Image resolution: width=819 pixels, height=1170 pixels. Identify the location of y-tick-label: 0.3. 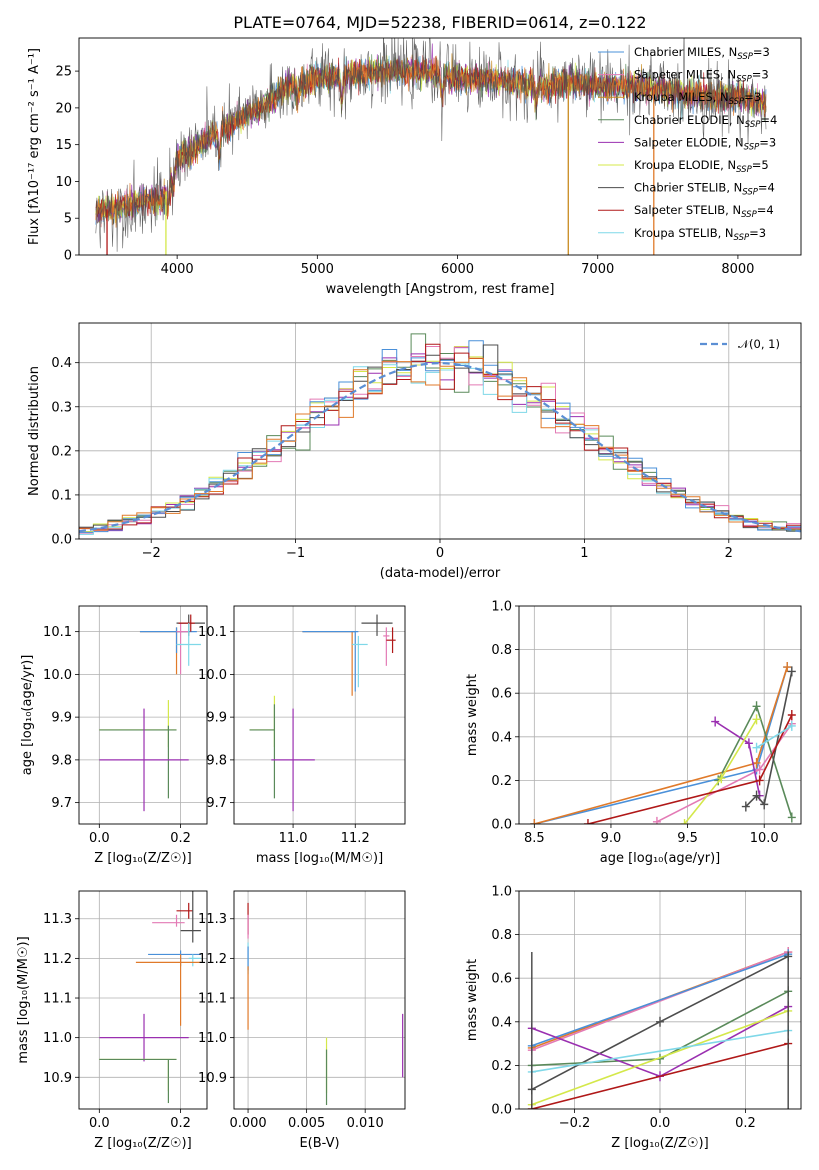
(61, 407).